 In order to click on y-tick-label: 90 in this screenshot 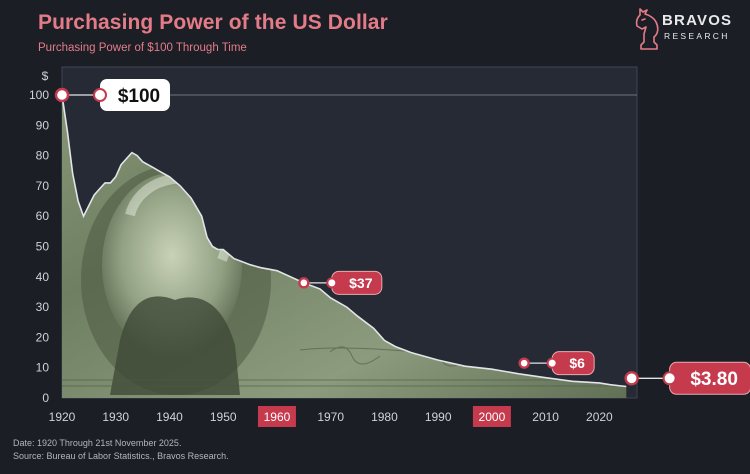, I will do `click(43, 125)`.